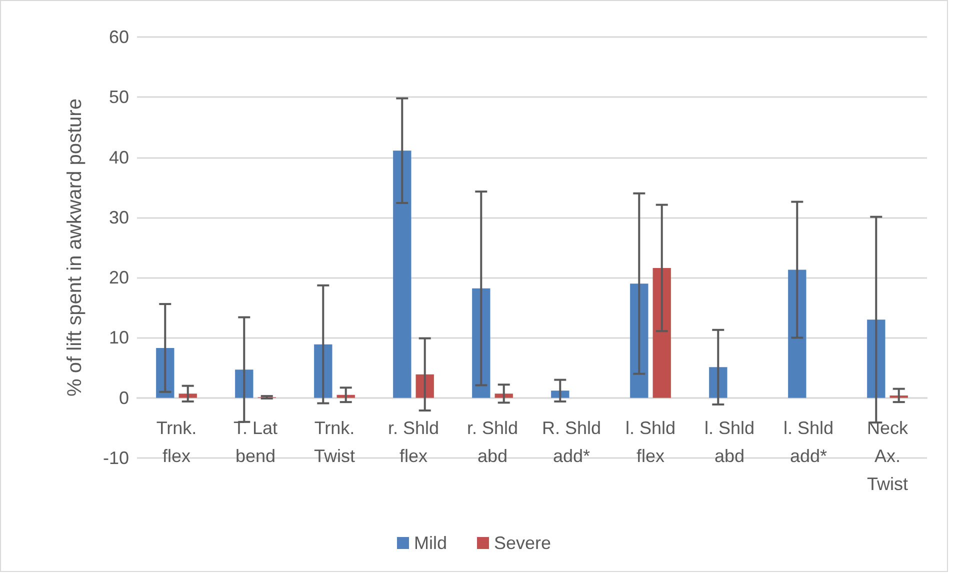 The image size is (958, 578). I want to click on y-tick-label: 20, so click(118, 278).